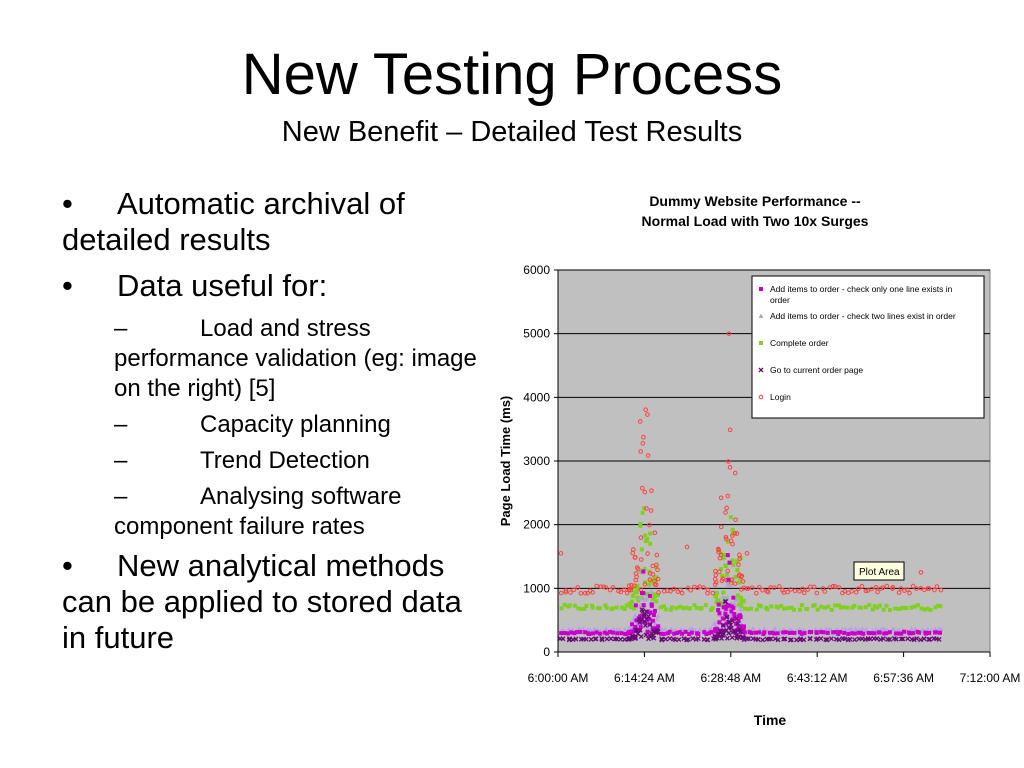 This screenshot has height=768, width=1024. What do you see at coordinates (780, 397) in the screenshot?
I see `legend-entry: Login` at bounding box center [780, 397].